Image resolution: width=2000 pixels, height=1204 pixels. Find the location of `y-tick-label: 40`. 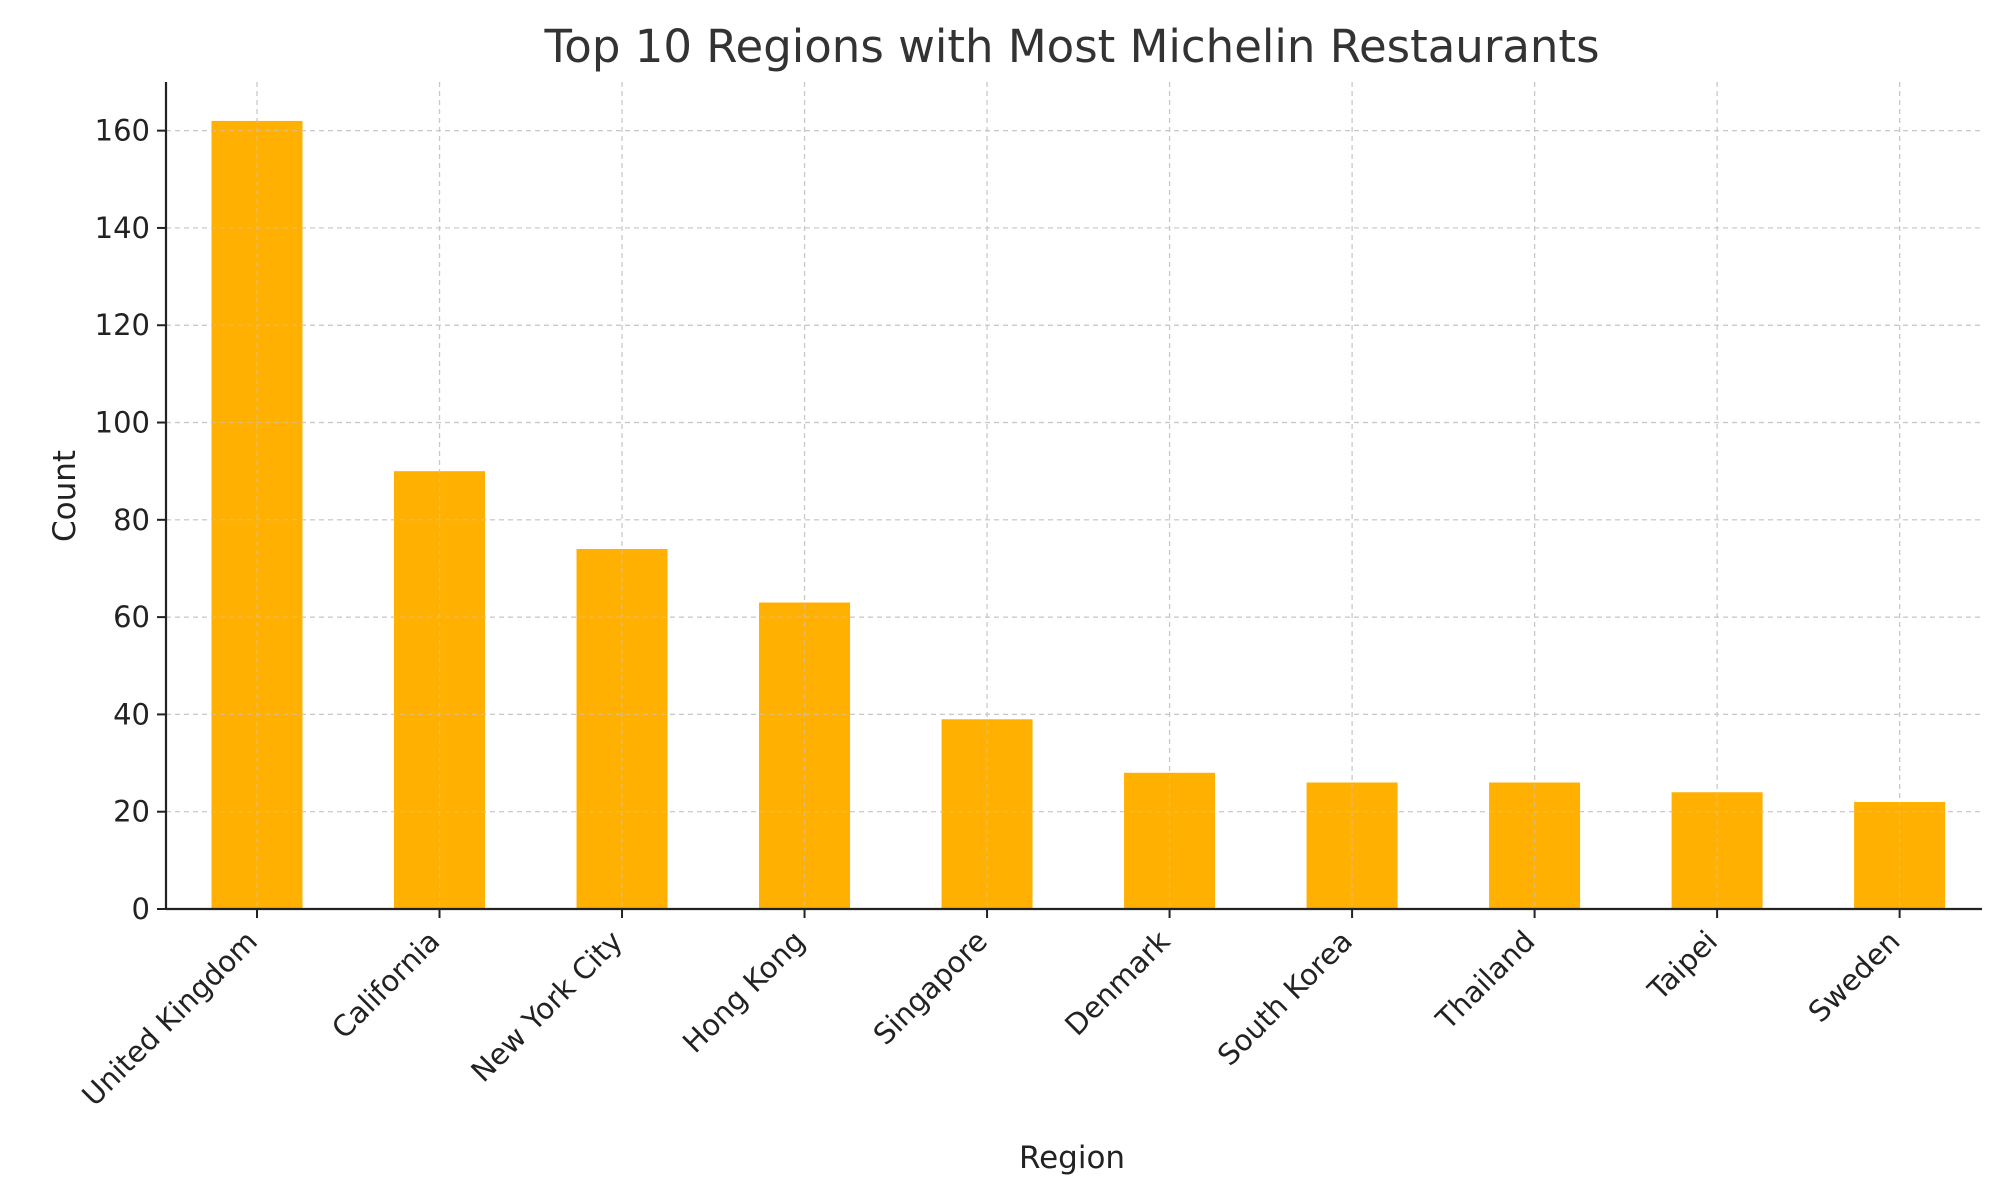

y-tick-label: 40 is located at coordinates (131, 714).